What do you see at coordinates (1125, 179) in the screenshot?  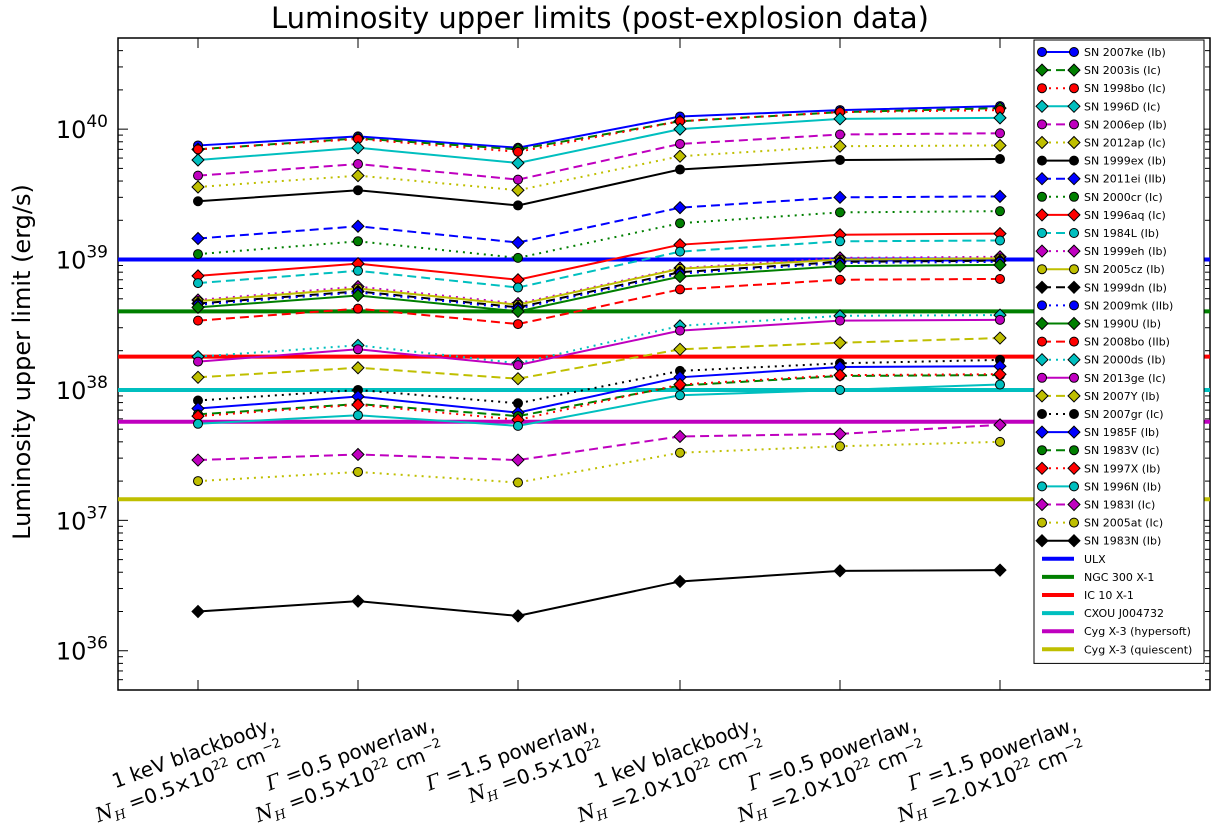 I see `legend-label: SN 2011ei (IIb)` at bounding box center [1125, 179].